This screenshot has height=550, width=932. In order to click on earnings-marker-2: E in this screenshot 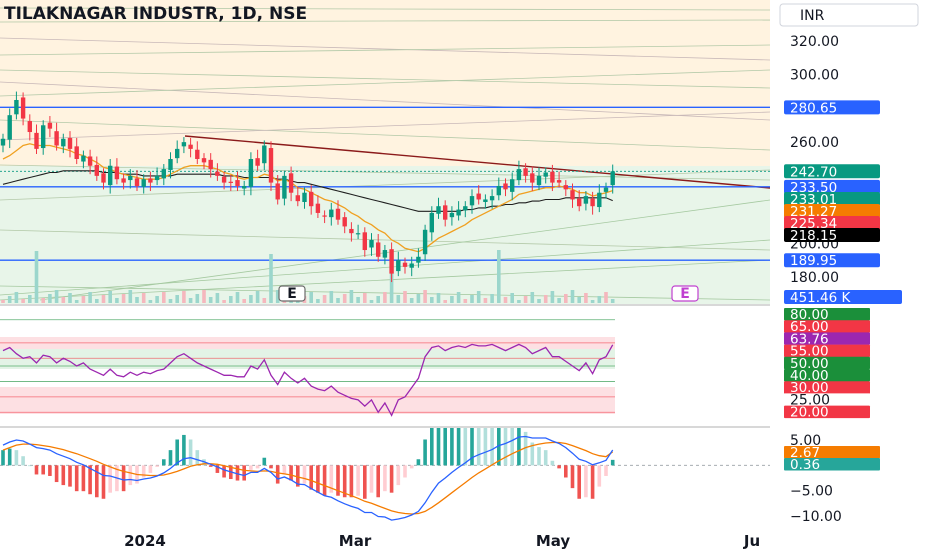, I will do `click(685, 293)`.